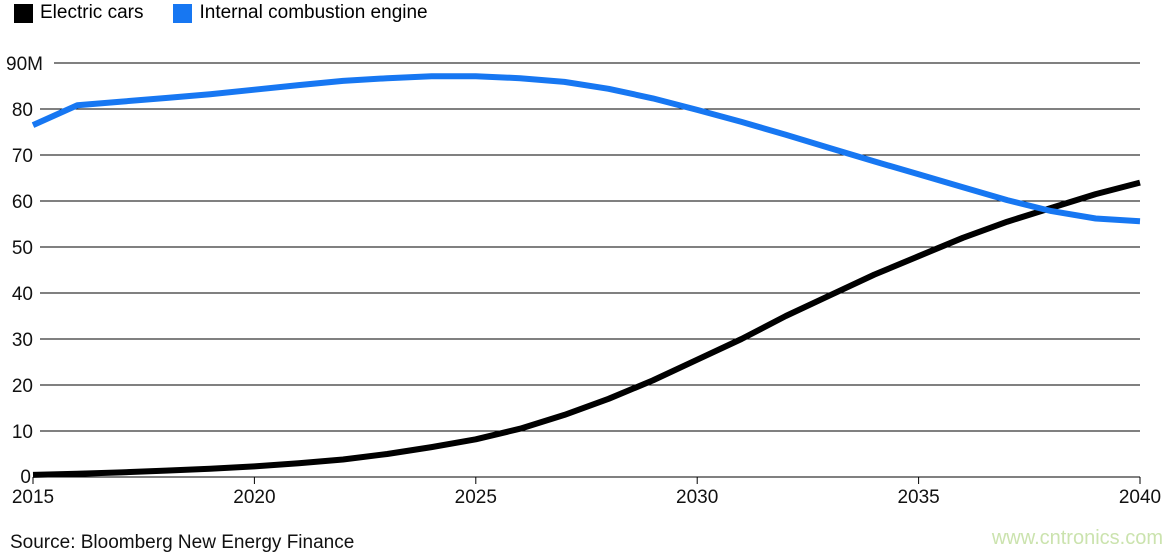  I want to click on y-tick-label: 30, so click(22, 340).